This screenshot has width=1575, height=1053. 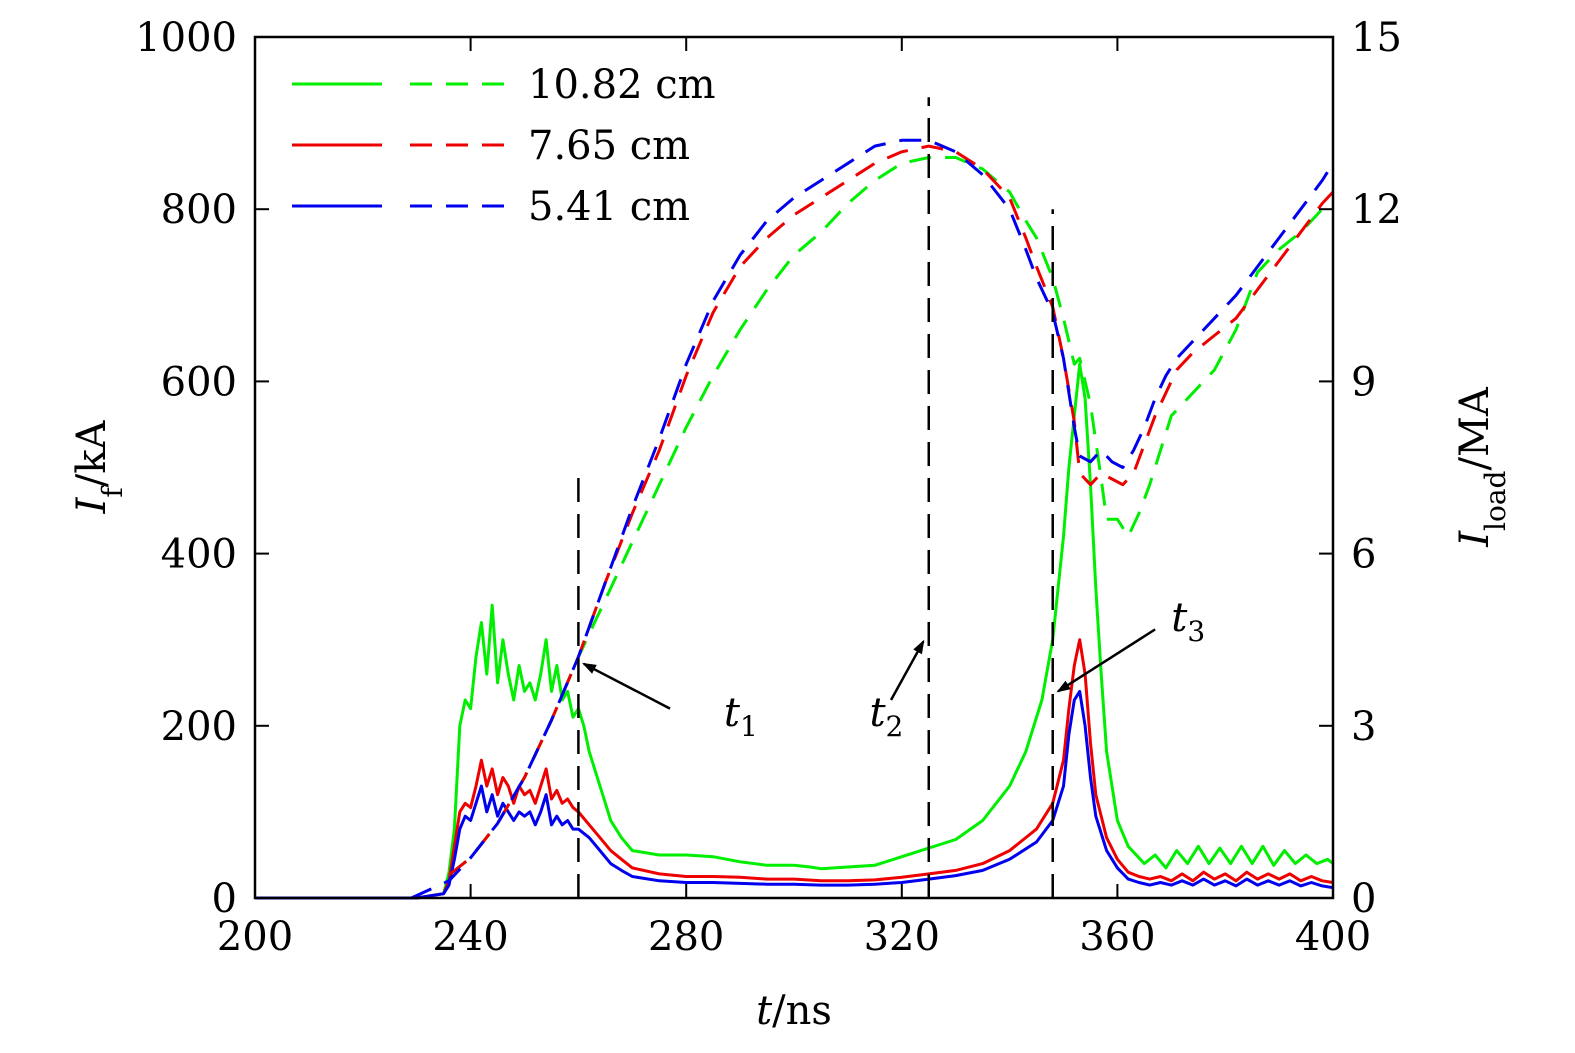 What do you see at coordinates (199, 727) in the screenshot?
I see `y-left-tick-label: 200` at bounding box center [199, 727].